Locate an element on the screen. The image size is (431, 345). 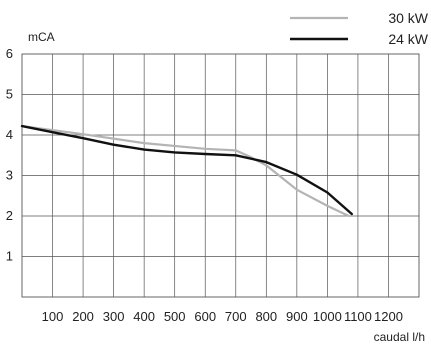
x-tick-label: 200 is located at coordinates (83, 316).